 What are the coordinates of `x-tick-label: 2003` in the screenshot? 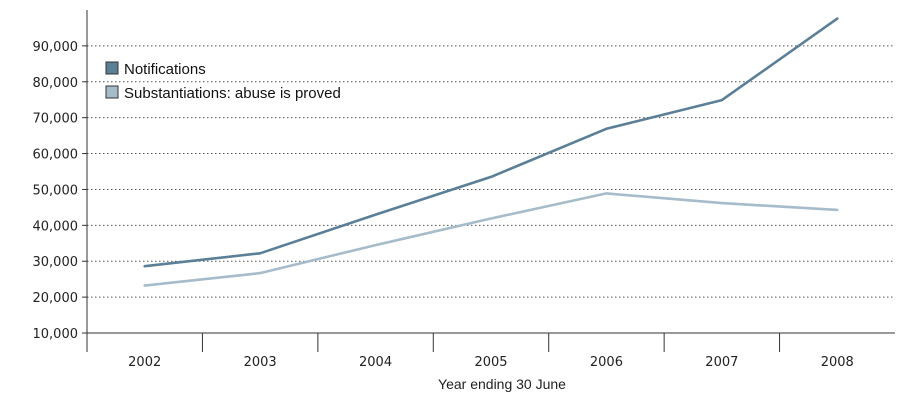 It's located at (260, 362).